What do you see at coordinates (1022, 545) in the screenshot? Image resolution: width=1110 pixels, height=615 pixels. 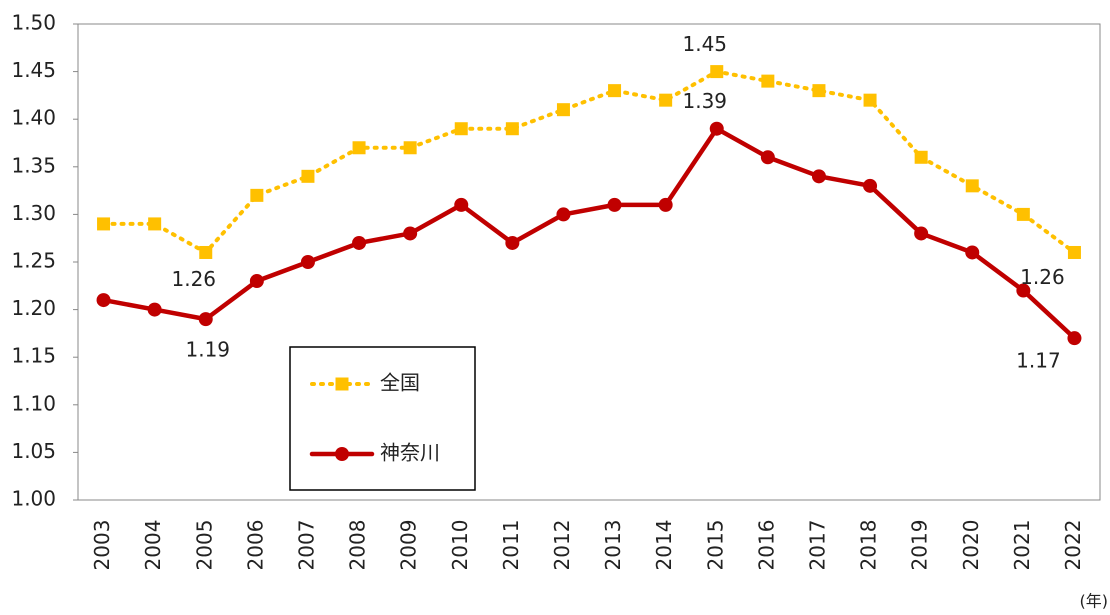 I see `x-tick-label: 2021` at bounding box center [1022, 545].